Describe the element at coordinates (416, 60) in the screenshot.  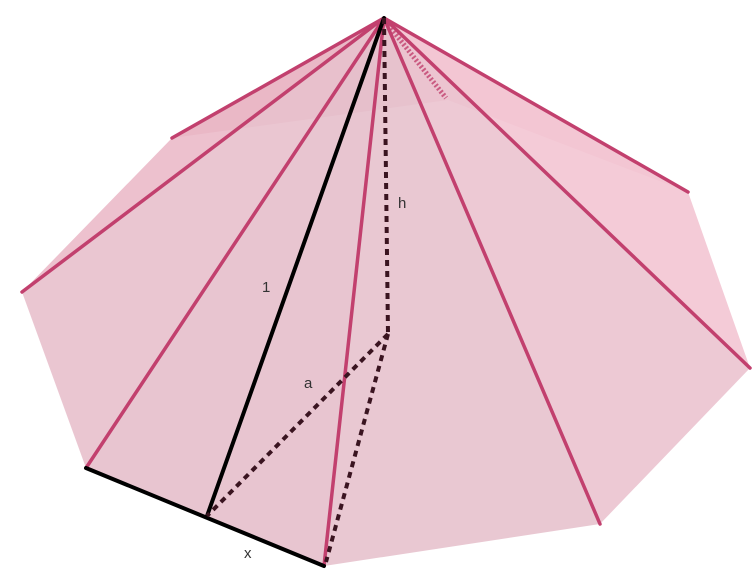
I see `hidden-back-edge` at that location.